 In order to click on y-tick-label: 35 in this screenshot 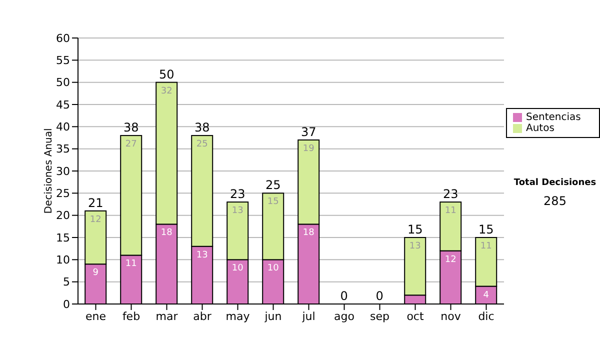, I will do `click(63, 149)`.